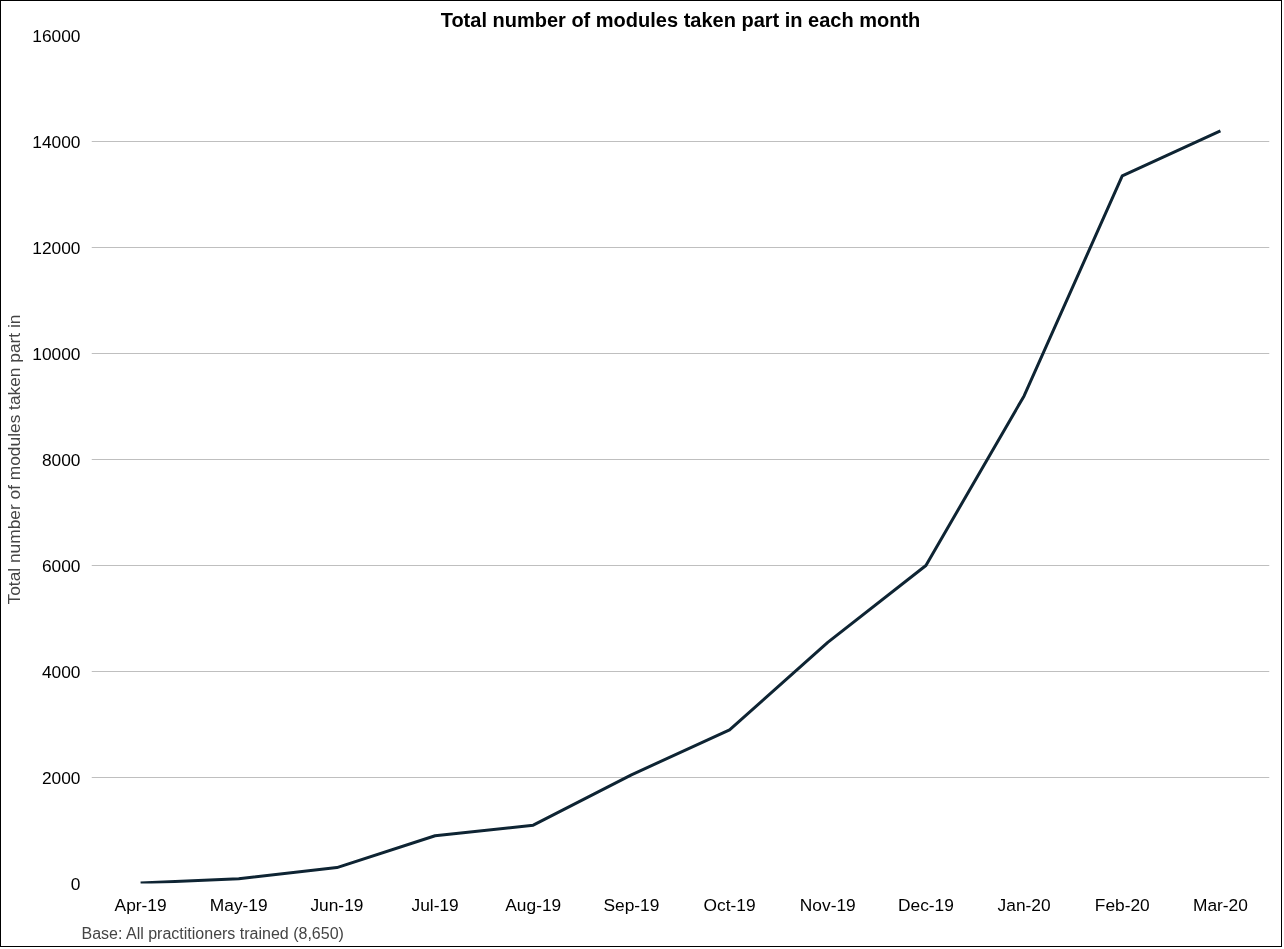  What do you see at coordinates (61, 459) in the screenshot?
I see `y-tick-label: 8000` at bounding box center [61, 459].